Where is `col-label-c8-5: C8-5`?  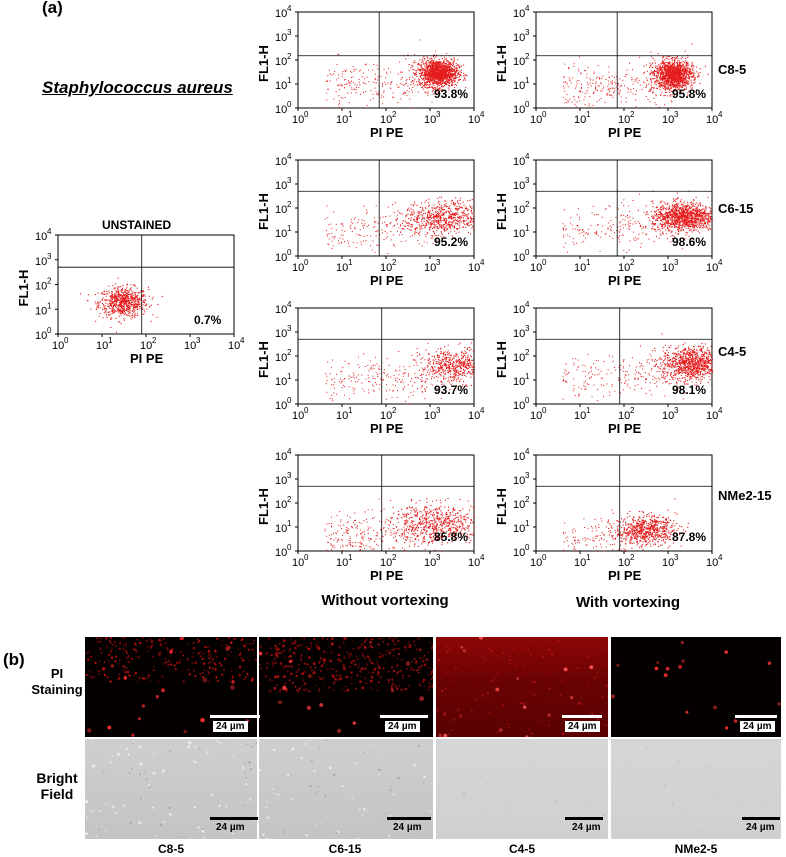
col-label-c8-5: C8-5 is located at coordinates (170, 849).